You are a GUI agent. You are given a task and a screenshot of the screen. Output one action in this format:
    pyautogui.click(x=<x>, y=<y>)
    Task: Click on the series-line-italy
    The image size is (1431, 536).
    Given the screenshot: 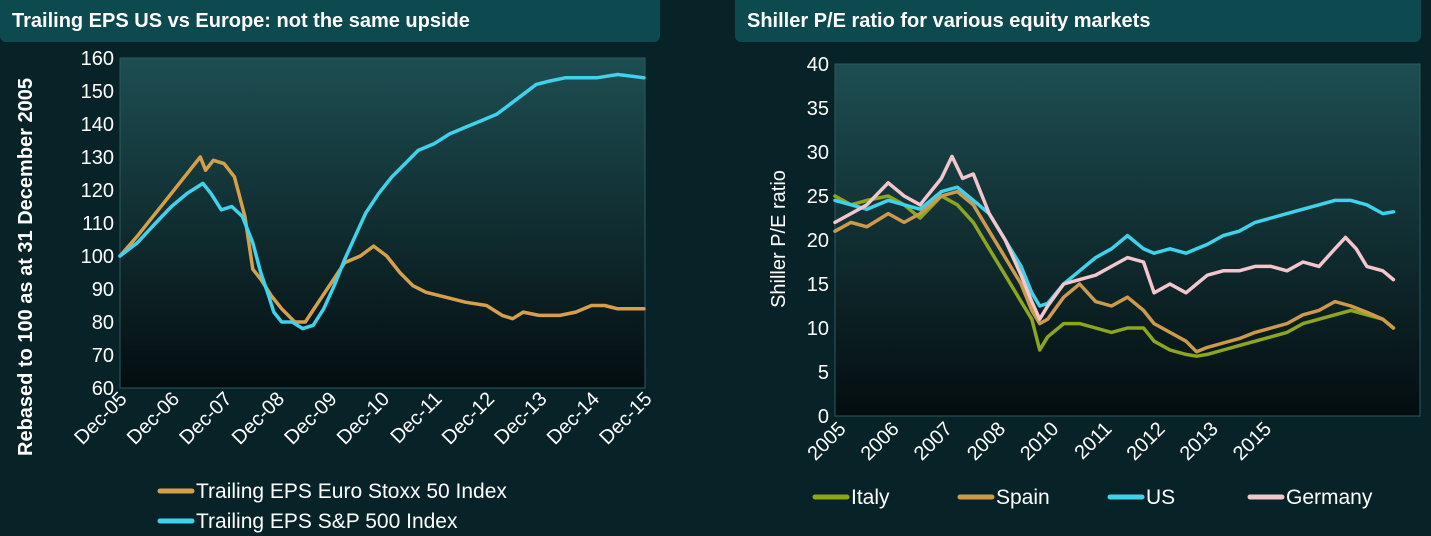 What is the action you would take?
    pyautogui.click(x=1114, y=276)
    